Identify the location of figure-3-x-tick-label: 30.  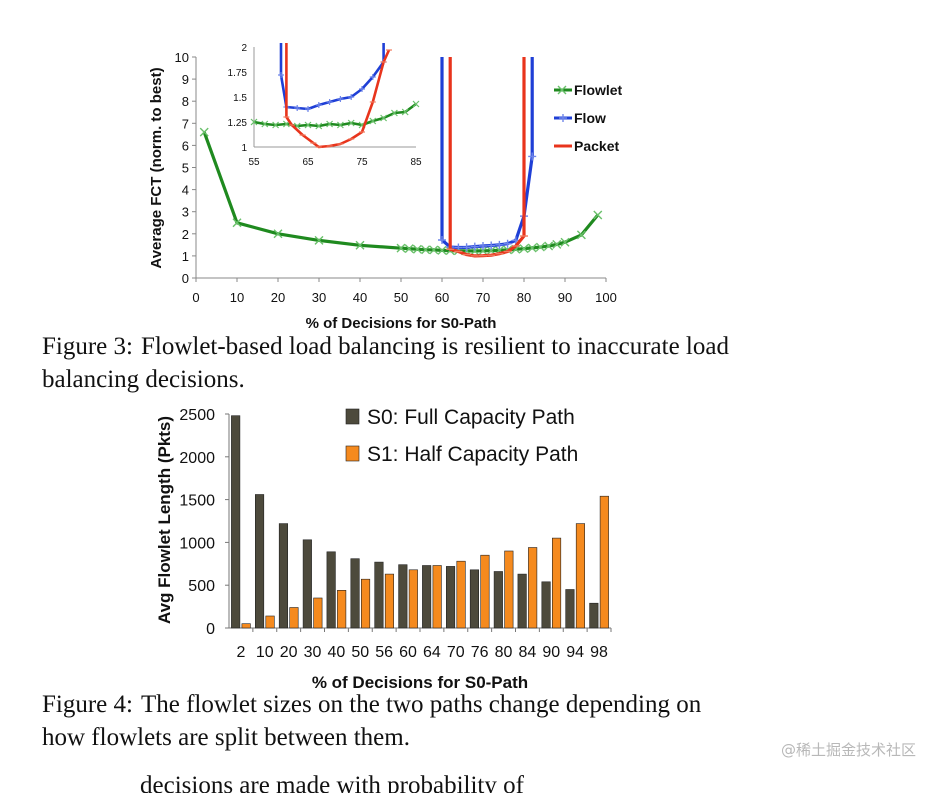
(319, 297).